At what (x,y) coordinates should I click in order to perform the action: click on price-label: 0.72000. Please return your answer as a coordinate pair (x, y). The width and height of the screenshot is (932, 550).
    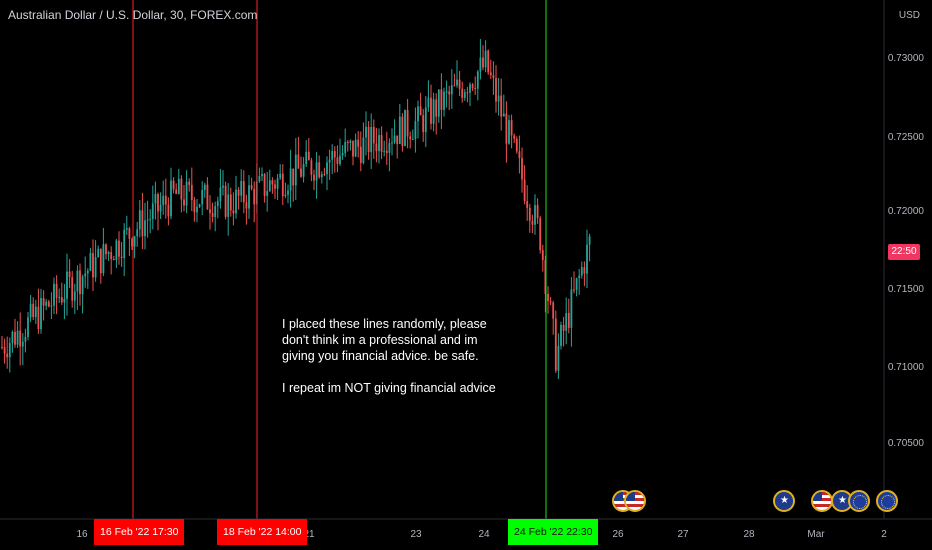
    Looking at the image, I should click on (905, 211).